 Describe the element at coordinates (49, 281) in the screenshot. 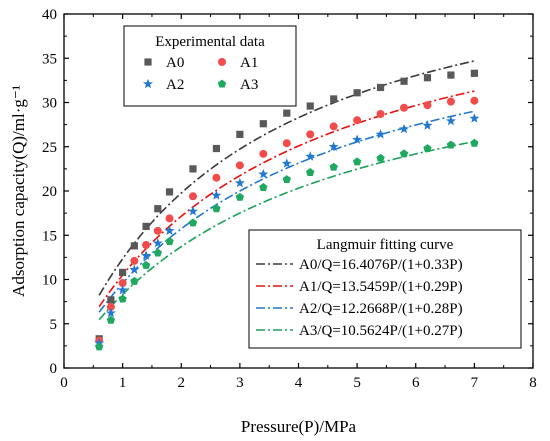

I see `y-tick-label: 10` at that location.